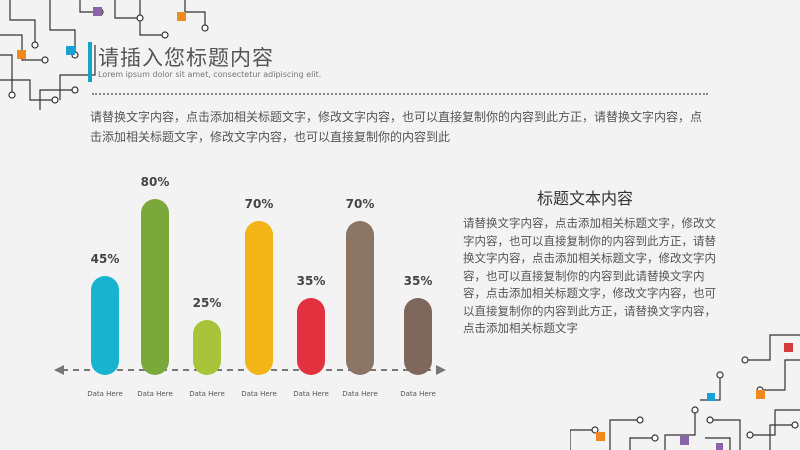  Describe the element at coordinates (207, 394) in the screenshot. I see `category-label-3: Data Here` at that location.